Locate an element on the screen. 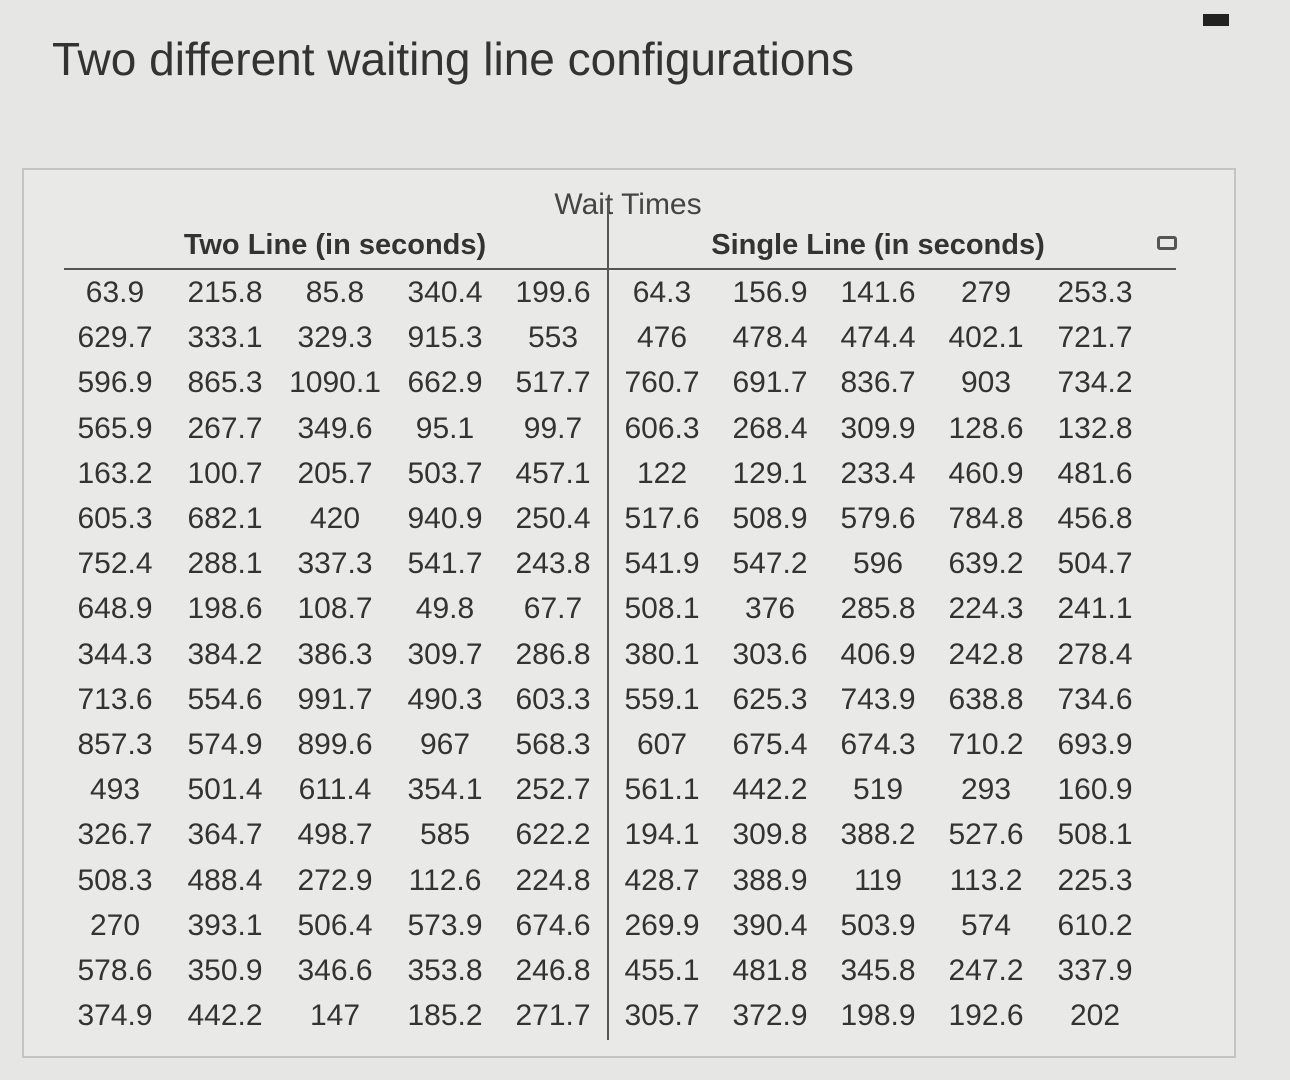  table-cell: 784.8 is located at coordinates (986, 518).